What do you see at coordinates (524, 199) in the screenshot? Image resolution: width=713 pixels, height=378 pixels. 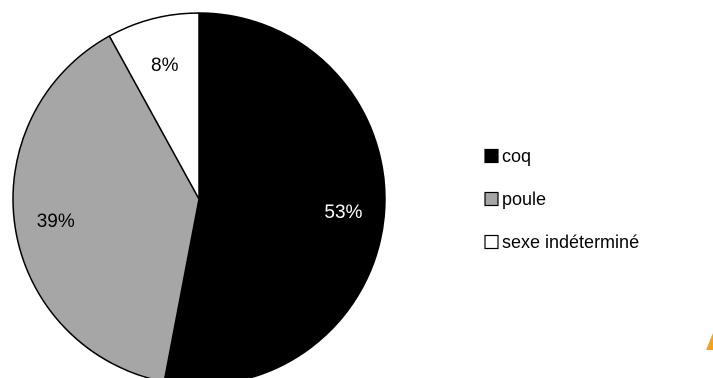 I see `legend-label: poule` at bounding box center [524, 199].